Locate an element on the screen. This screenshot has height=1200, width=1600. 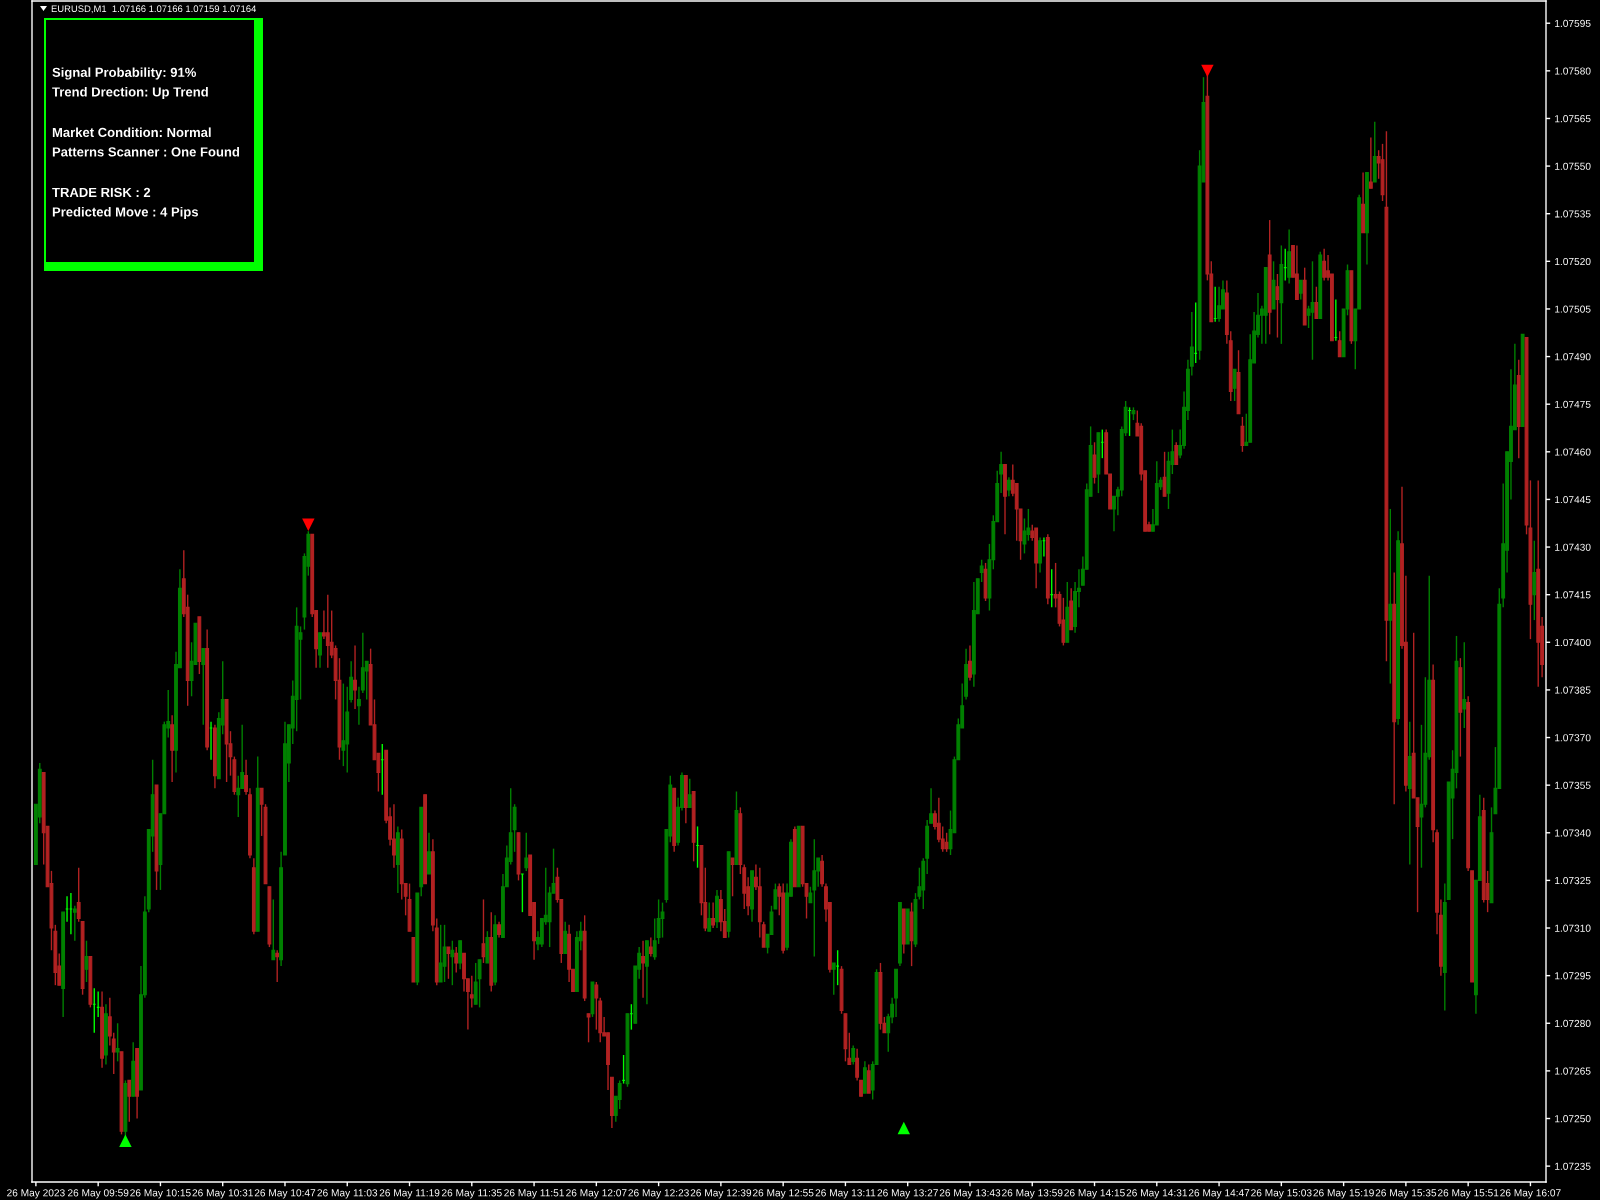
annotation: Patterns Scanner : One Found is located at coordinates (146, 151).